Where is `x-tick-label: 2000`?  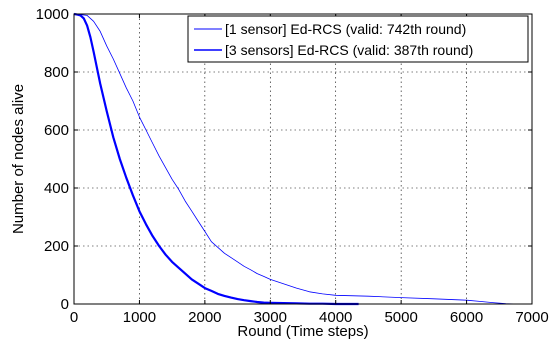
x-tick-label: 2000 is located at coordinates (204, 317).